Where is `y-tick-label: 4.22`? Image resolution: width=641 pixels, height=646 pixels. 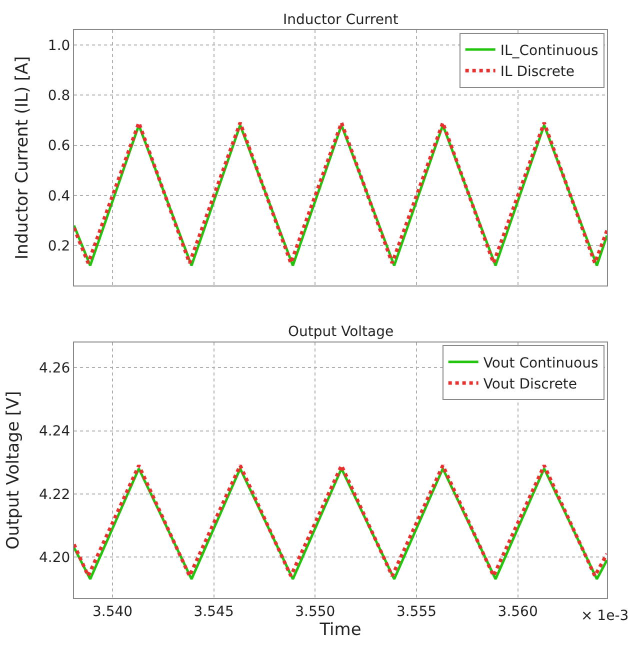
y-tick-label: 4.22 is located at coordinates (54, 494).